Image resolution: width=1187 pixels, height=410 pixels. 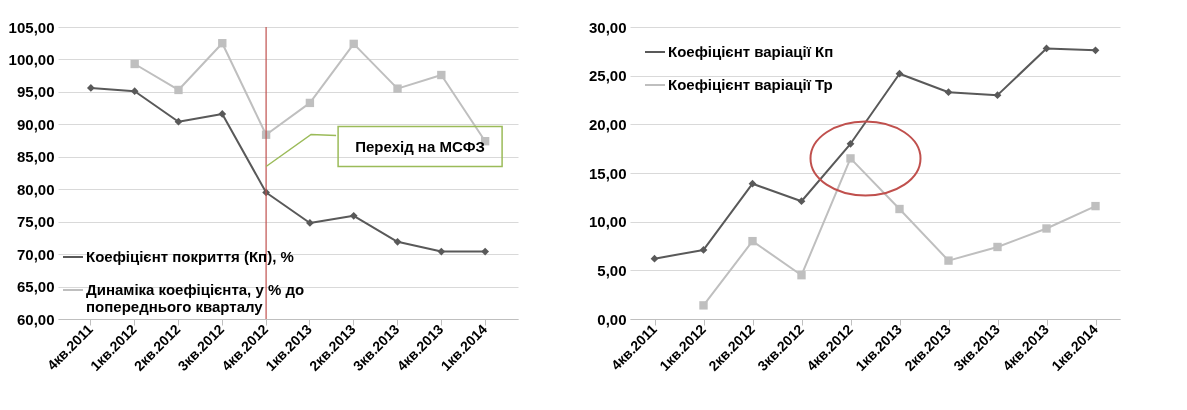 What do you see at coordinates (751, 51) in the screenshot?
I see `legend-label: Коефіцієнт варіації Кп` at bounding box center [751, 51].